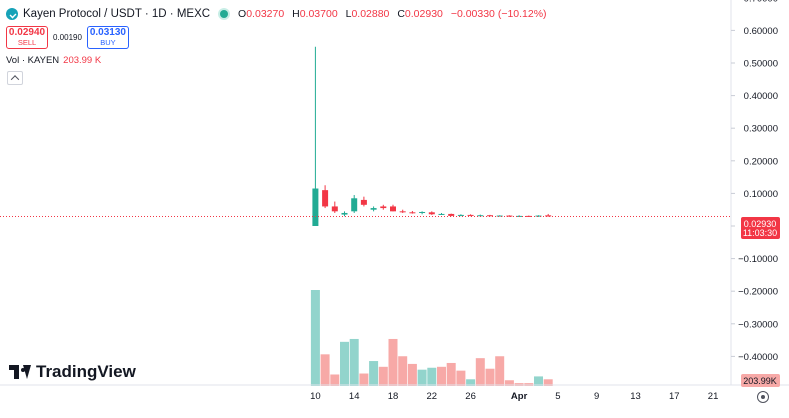 The height and width of the screenshot is (418, 789). What do you see at coordinates (432, 396) in the screenshot?
I see `time-tick-label: 22` at bounding box center [432, 396].